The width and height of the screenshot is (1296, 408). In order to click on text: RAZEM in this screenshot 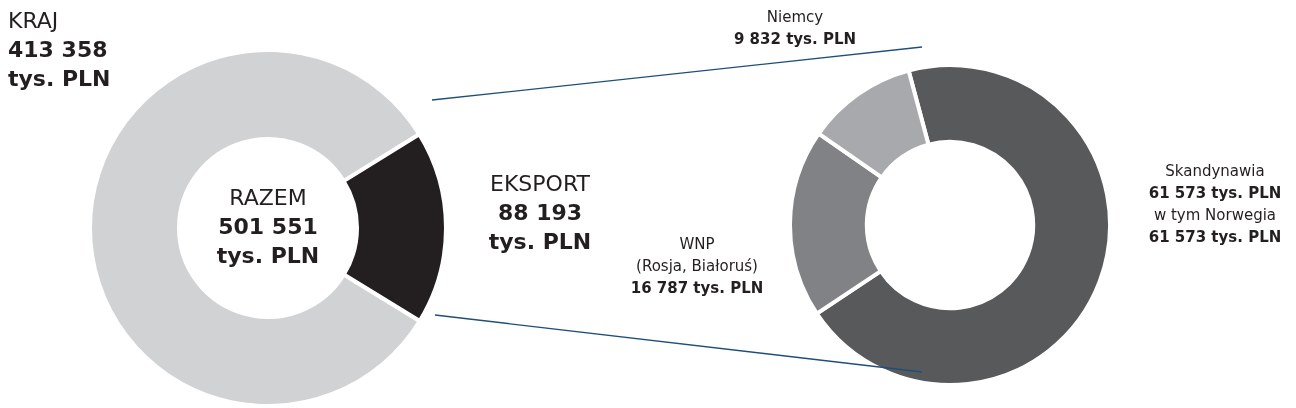, I will do `click(268, 197)`.